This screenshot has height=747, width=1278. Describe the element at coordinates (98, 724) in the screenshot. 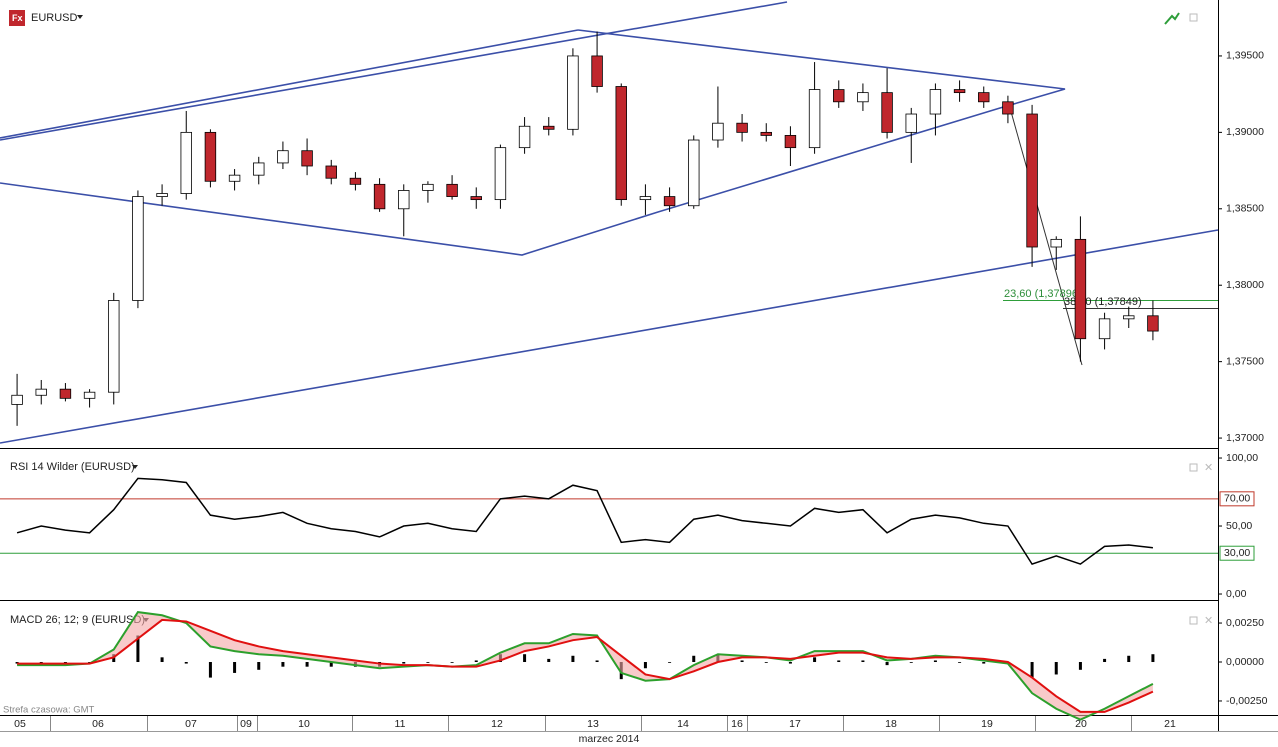

I see `x-tick-label: 06` at that location.